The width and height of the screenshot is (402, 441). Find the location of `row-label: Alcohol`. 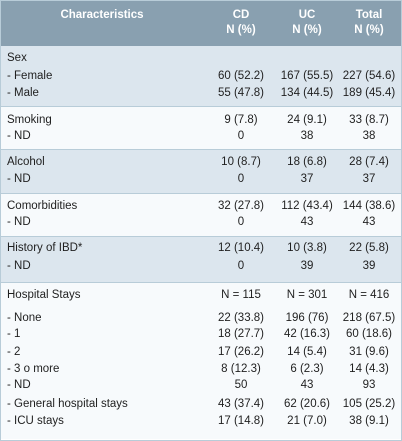

row-label: Alcohol is located at coordinates (26, 162).